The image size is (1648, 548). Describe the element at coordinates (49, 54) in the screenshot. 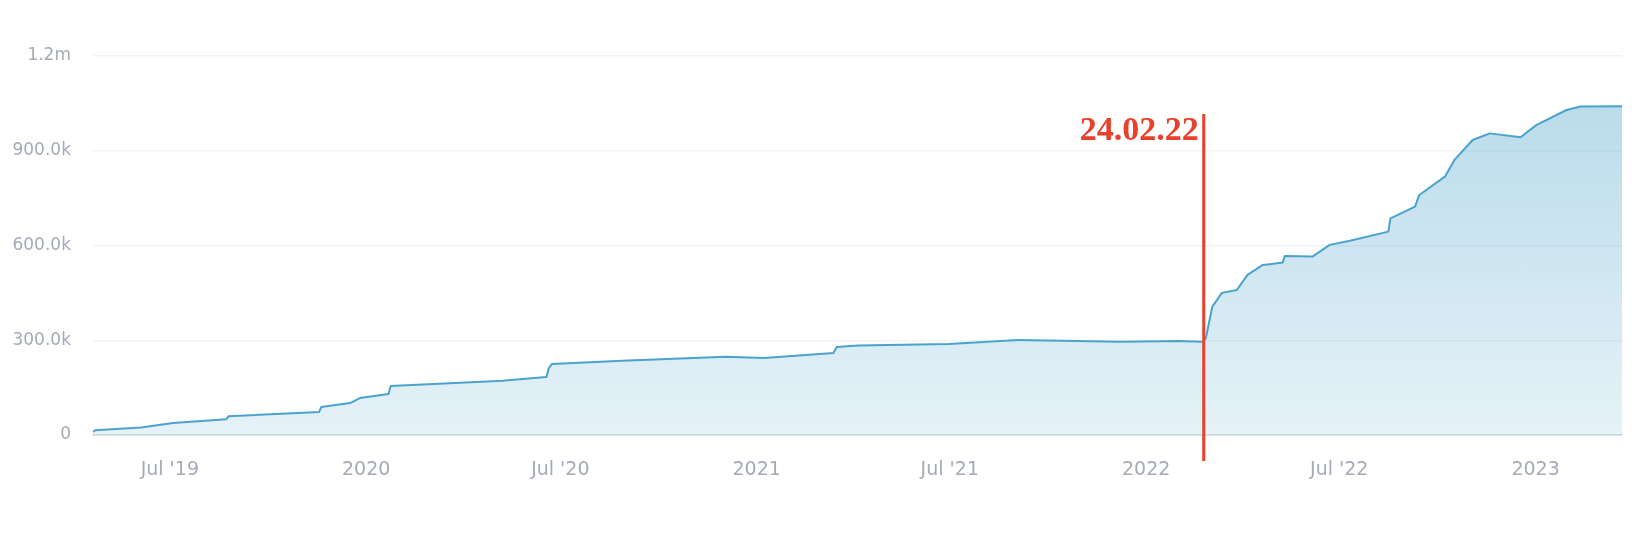

I see `y-tick-label: 1.2m` at that location.